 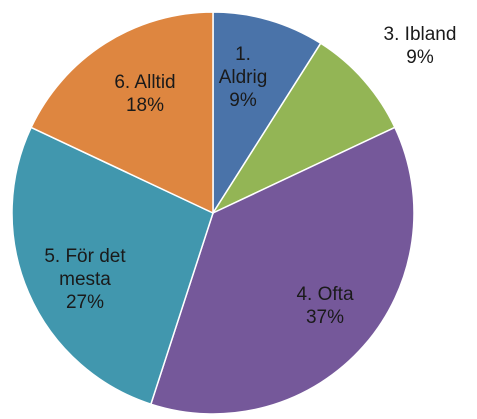 What do you see at coordinates (144, 82) in the screenshot?
I see `slice-category-label: 6. Alltid` at bounding box center [144, 82].